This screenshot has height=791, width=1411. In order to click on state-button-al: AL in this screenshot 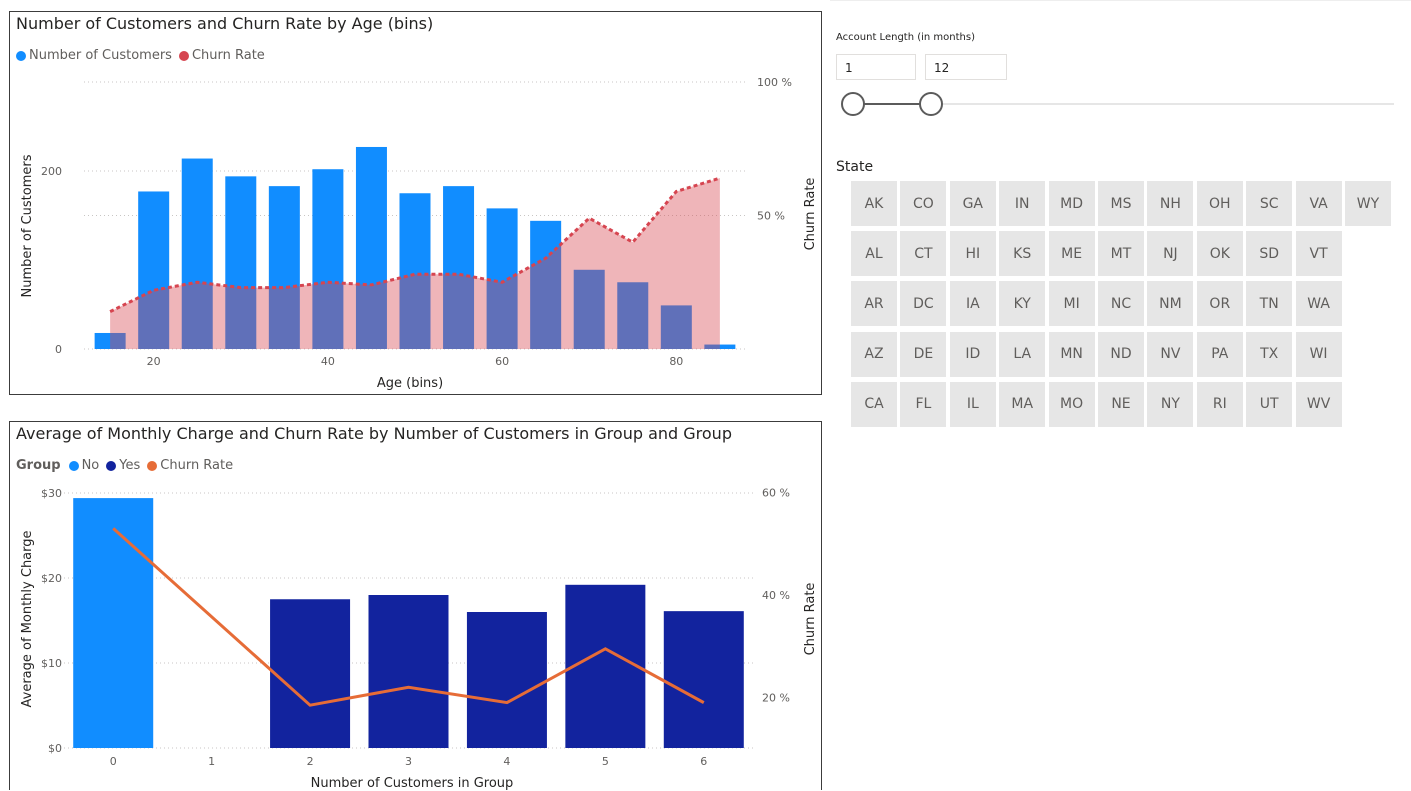, I will do `click(874, 253)`.